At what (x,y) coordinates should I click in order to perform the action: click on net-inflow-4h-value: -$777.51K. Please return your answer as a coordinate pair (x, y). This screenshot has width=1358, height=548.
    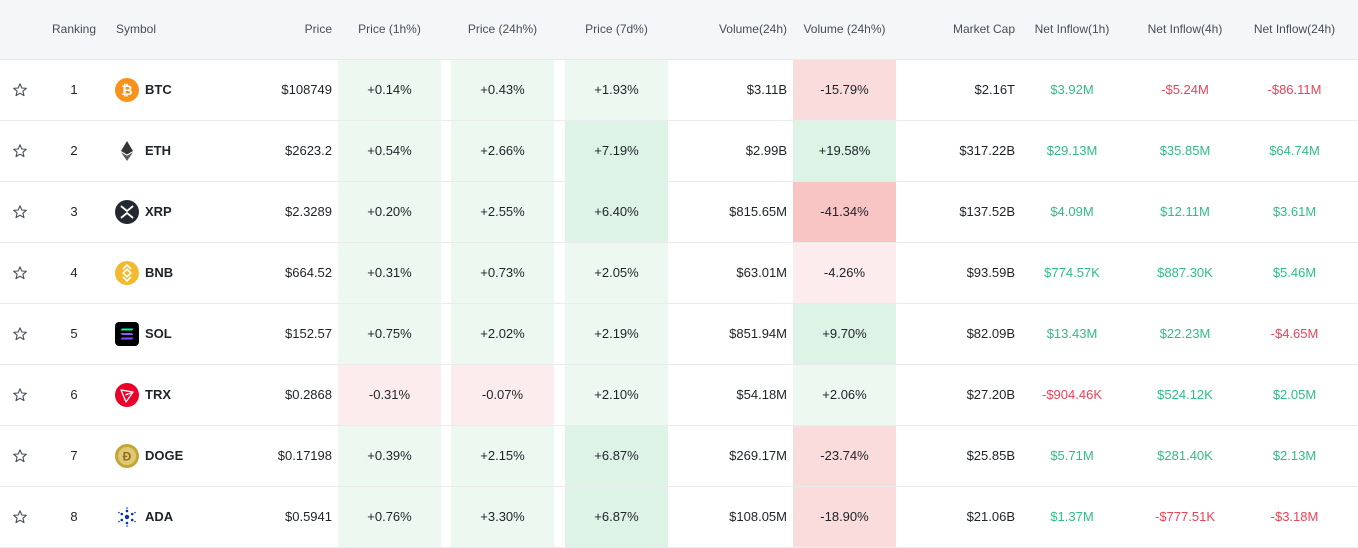
    Looking at the image, I should click on (1185, 516).